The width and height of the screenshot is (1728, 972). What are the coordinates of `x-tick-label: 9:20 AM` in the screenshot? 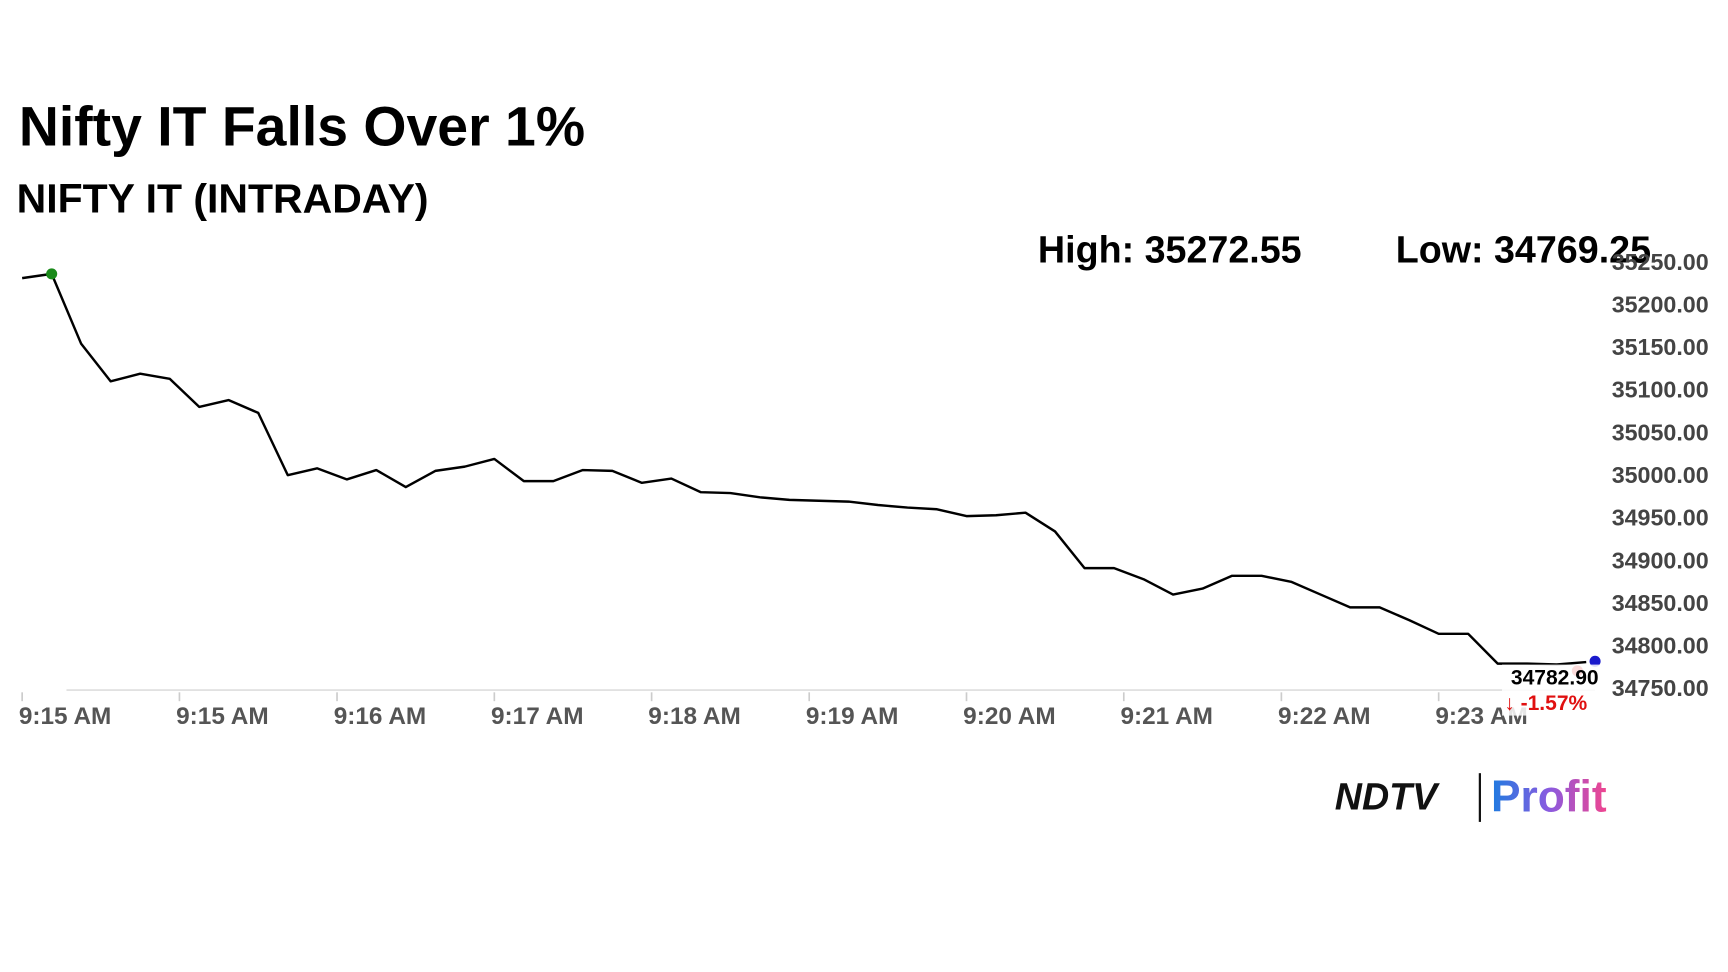 It's located at (1009, 716).